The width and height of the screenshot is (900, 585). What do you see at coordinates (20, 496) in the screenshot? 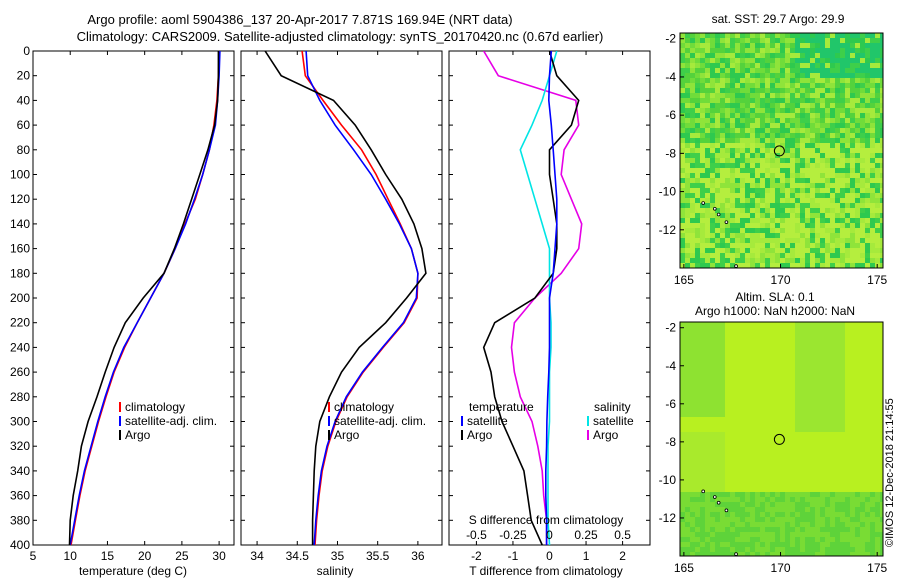
I see `depth-tick-label: 360` at bounding box center [20, 496].